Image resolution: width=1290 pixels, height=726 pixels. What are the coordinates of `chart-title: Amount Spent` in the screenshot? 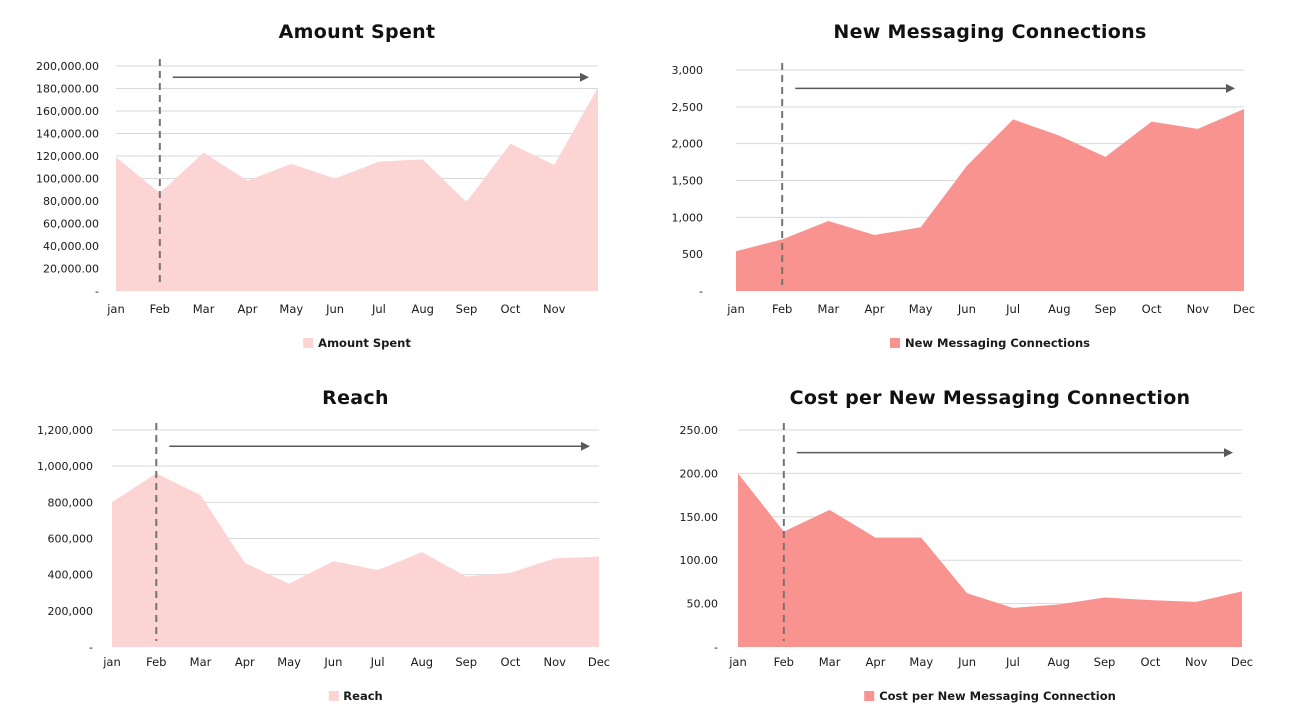 It's located at (357, 32).